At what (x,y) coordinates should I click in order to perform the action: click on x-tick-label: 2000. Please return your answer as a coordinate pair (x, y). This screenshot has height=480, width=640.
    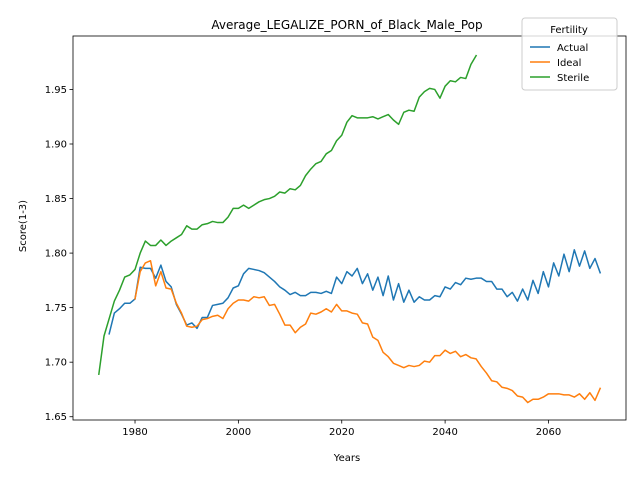
    Looking at the image, I should click on (238, 432).